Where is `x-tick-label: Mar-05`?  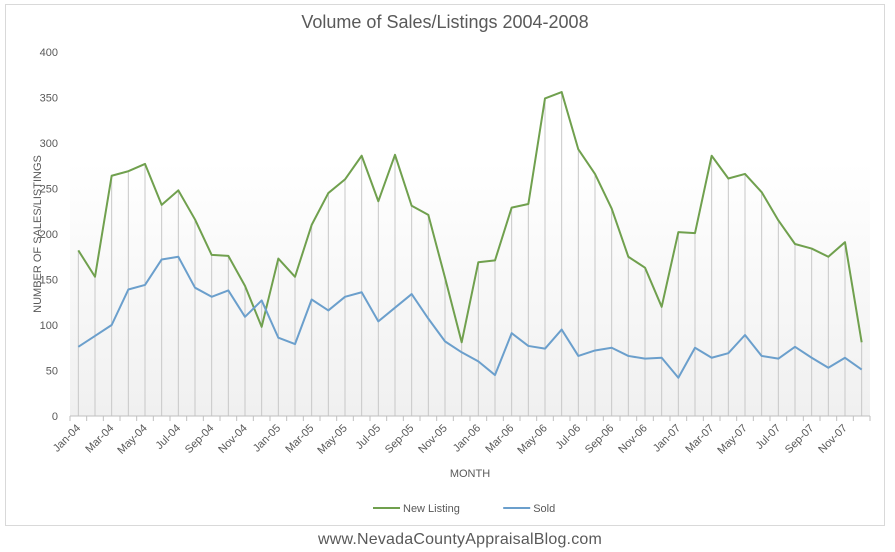
x-tick-label: Mar-05 is located at coordinates (299, 438).